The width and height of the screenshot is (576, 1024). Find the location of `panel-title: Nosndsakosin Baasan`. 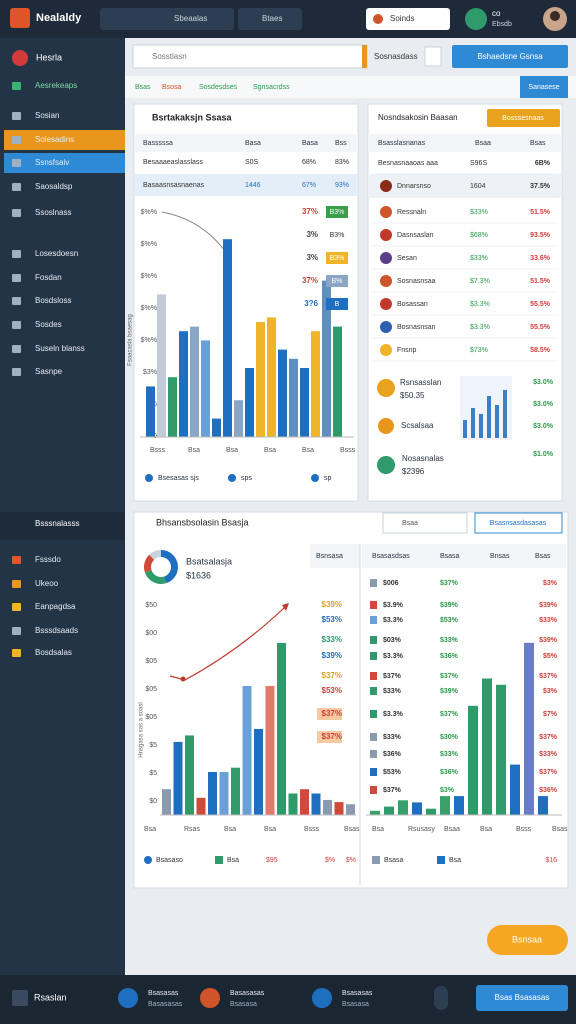

panel-title: Nosndsakosin Baasan is located at coordinates (418, 117).